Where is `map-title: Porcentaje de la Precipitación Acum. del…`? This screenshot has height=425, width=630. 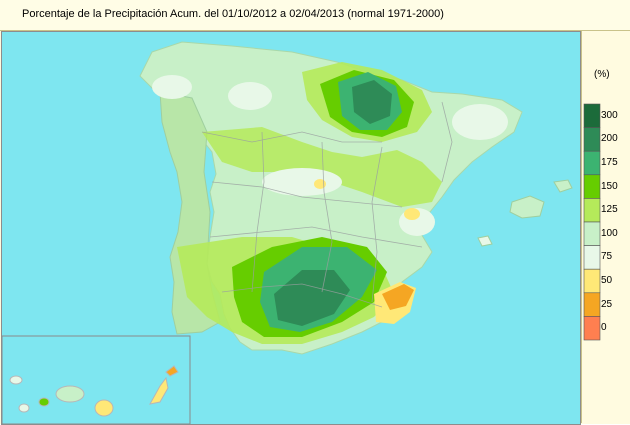 map-title: Porcentaje de la Precipitación Acum. del… is located at coordinates (233, 14).